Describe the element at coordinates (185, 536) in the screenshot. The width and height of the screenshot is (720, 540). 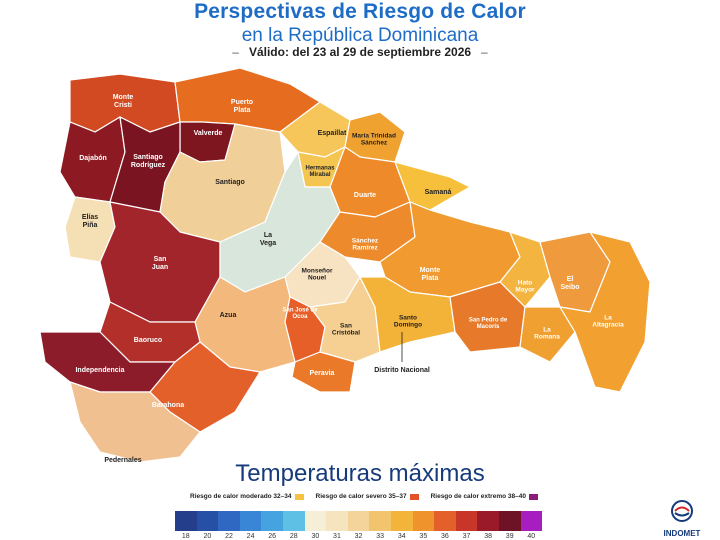
I see `scale-tick-18: 18` at that location.